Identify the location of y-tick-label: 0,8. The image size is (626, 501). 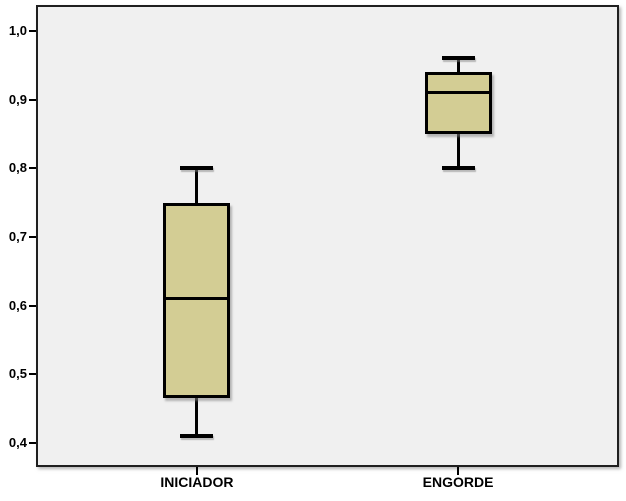
(17, 168).